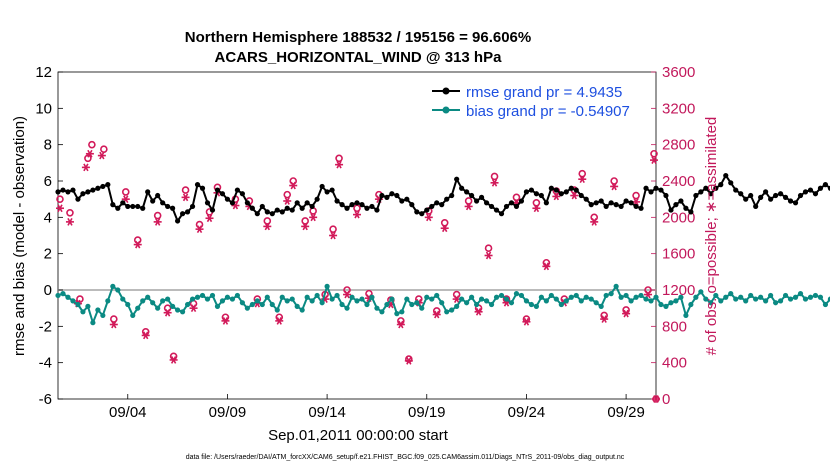 The image size is (830, 470). What do you see at coordinates (678, 108) in the screenshot?
I see `y2-tick-label: 3200` at bounding box center [678, 108].